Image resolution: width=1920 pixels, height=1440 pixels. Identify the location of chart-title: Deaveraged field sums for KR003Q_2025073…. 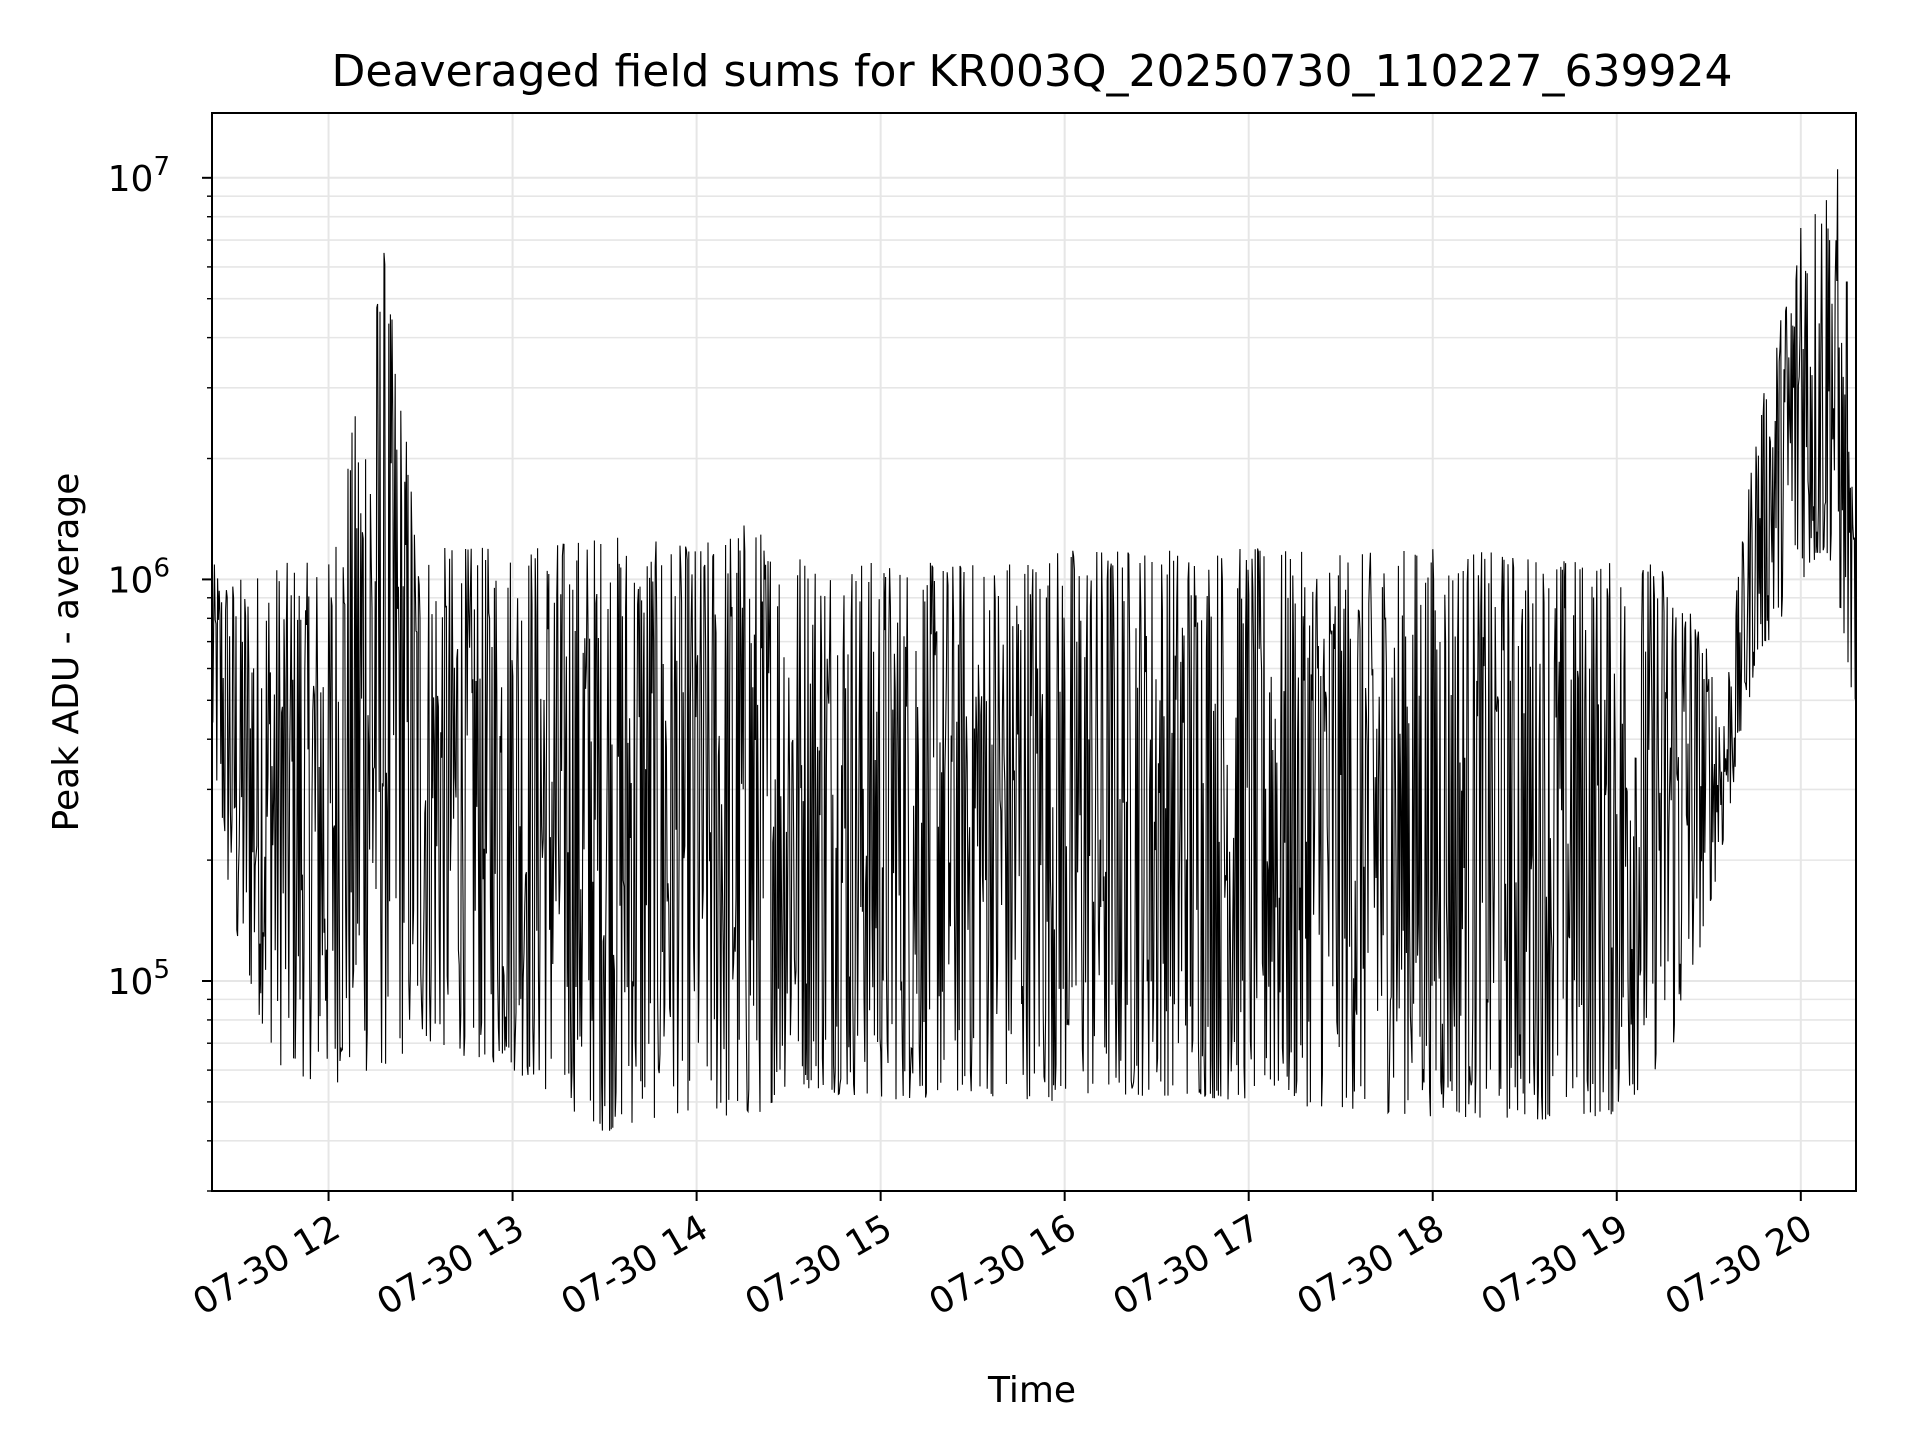
(1032, 71).